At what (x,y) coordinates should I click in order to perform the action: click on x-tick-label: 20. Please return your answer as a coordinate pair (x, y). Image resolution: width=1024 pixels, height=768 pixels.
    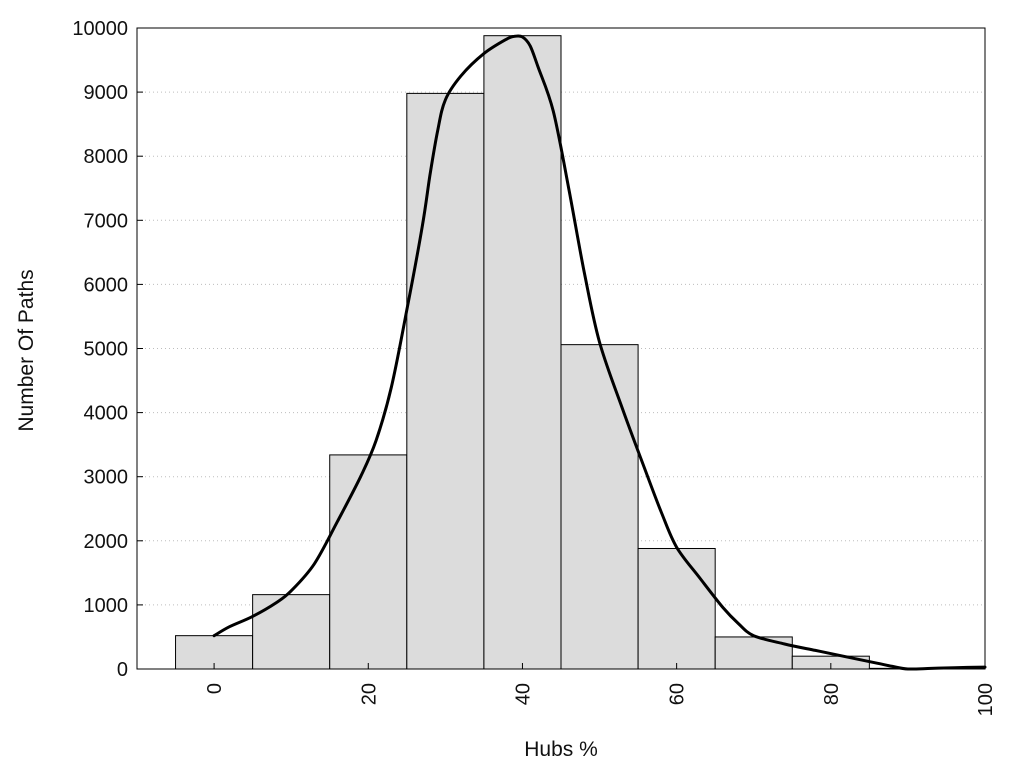
    Looking at the image, I should click on (369, 694).